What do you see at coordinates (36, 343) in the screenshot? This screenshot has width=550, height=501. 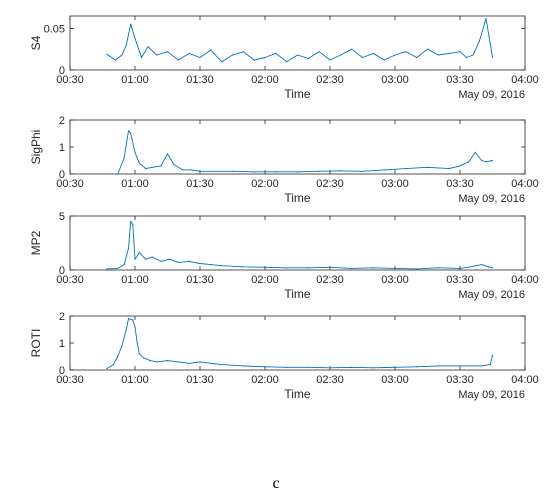 I see `y-axis-label: ROTI` at bounding box center [36, 343].